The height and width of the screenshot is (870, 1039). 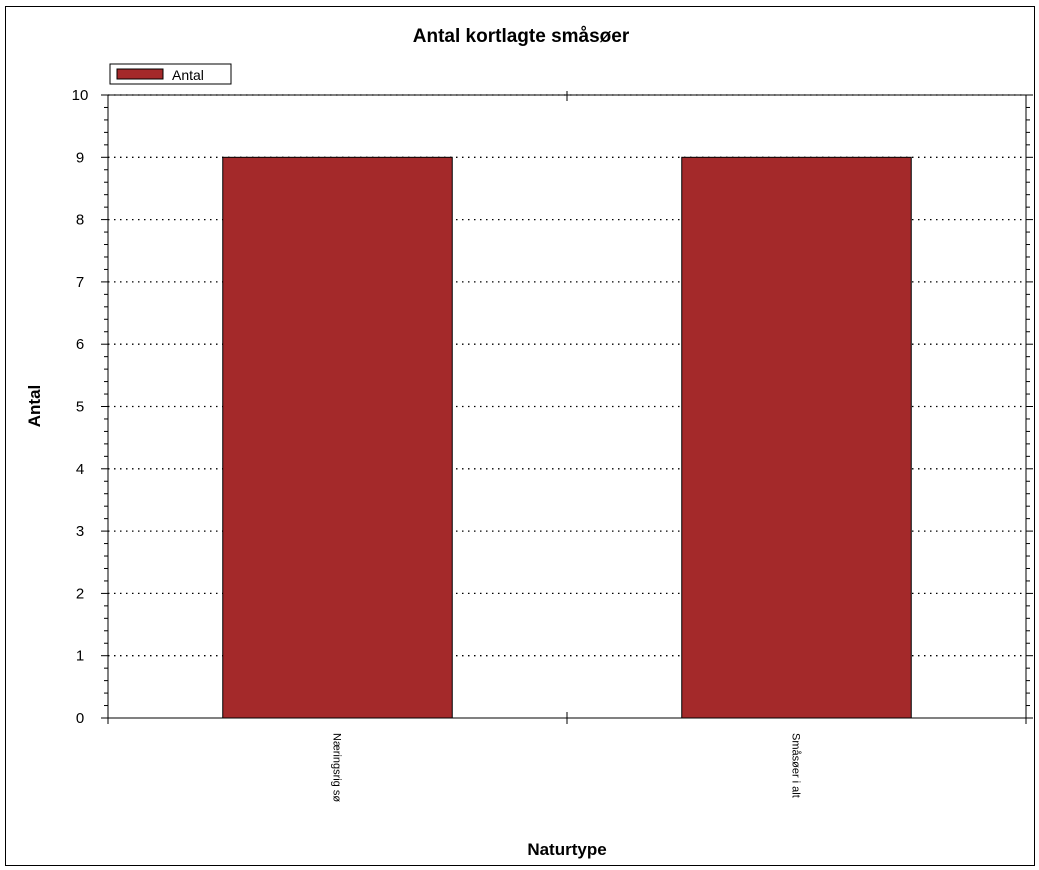 What do you see at coordinates (34, 406) in the screenshot?
I see `y-axis-label: Antal` at bounding box center [34, 406].